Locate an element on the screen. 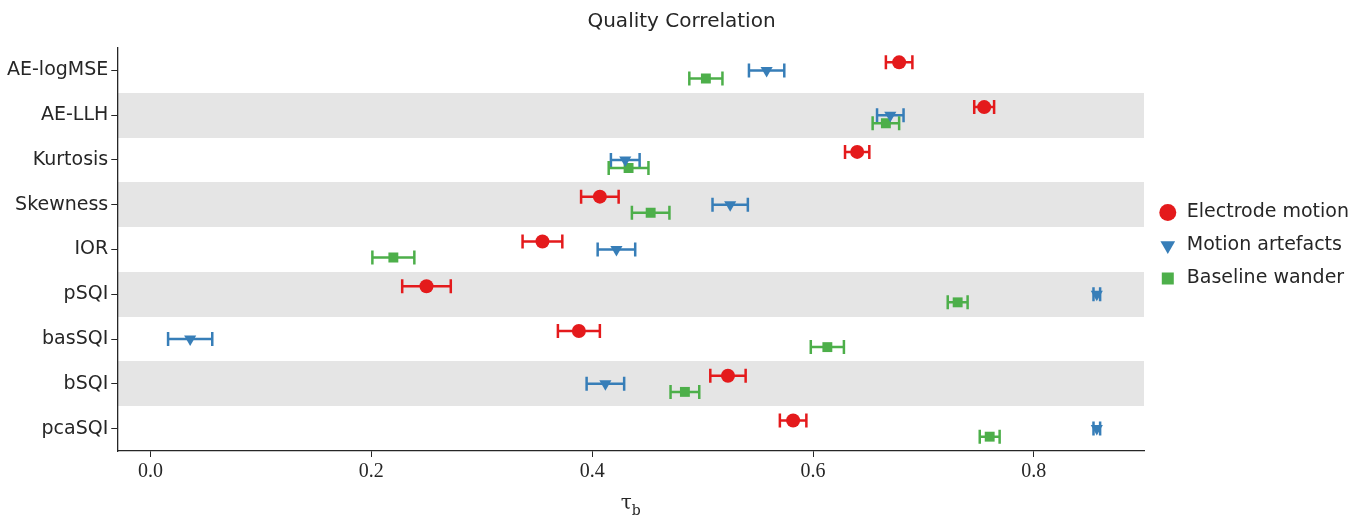 The width and height of the screenshot is (1367, 515). x-tick-label: 0.6 is located at coordinates (813, 470).